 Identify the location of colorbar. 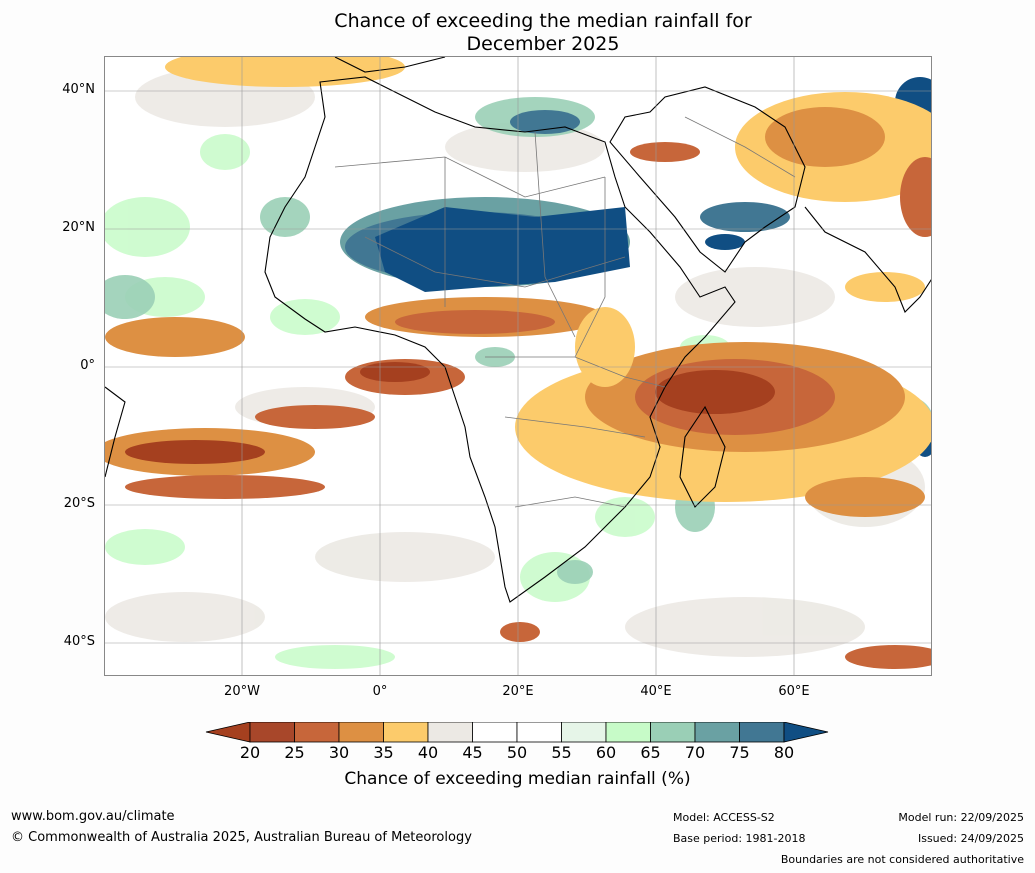
(517, 732).